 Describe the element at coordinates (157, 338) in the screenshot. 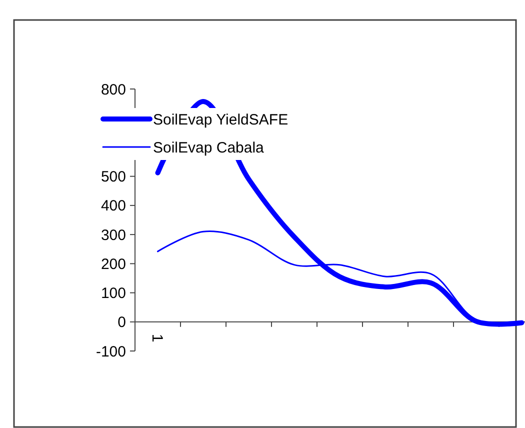

I see `x-tick-label: 1` at that location.